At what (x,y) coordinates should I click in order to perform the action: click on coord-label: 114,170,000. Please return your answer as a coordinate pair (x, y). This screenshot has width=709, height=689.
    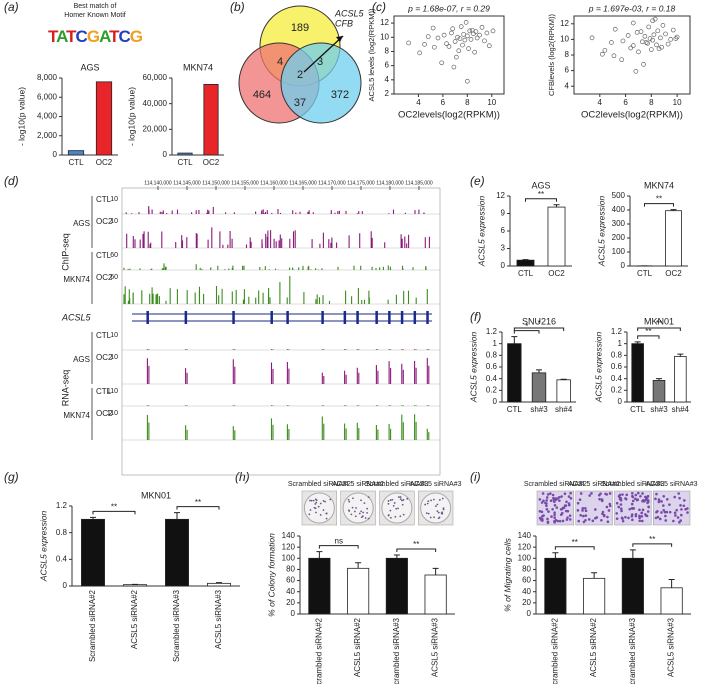
    Looking at the image, I should click on (332, 183).